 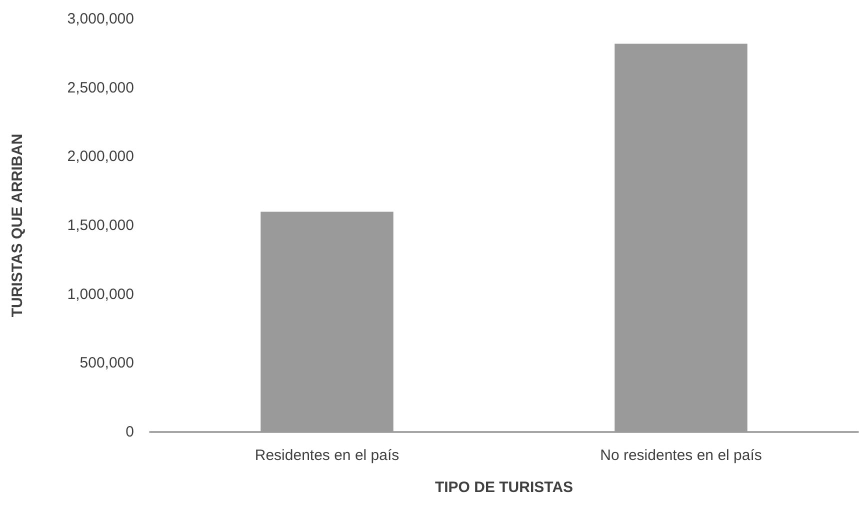 What do you see at coordinates (100, 294) in the screenshot?
I see `y-tick-label: 1,000,000` at bounding box center [100, 294].